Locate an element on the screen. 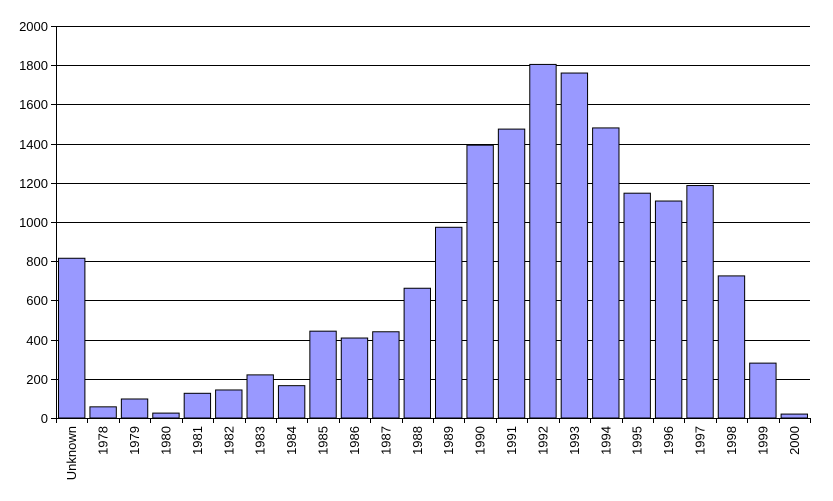 The width and height of the screenshot is (833, 501). y-tick-label: 1400 is located at coordinates (33, 144).